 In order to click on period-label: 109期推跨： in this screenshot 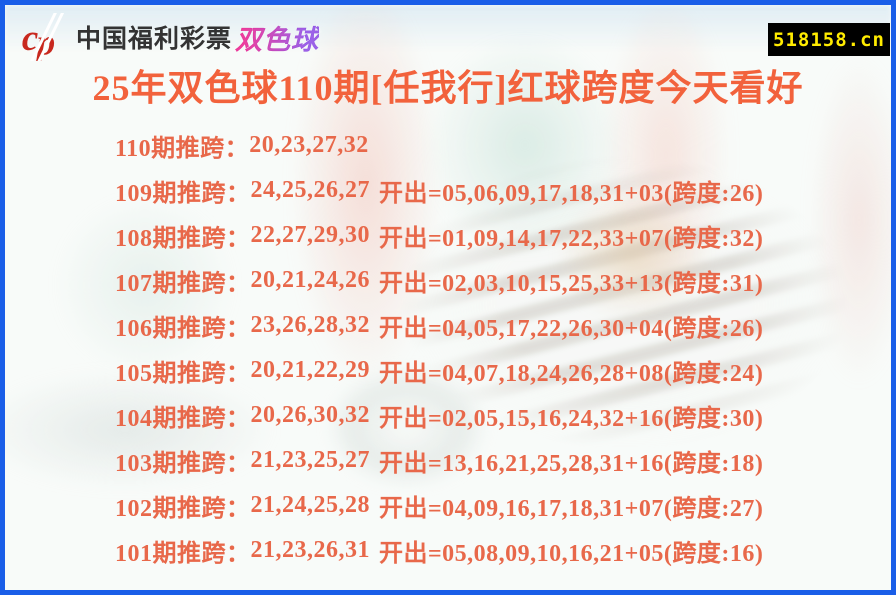, I will do `click(183, 194)`.